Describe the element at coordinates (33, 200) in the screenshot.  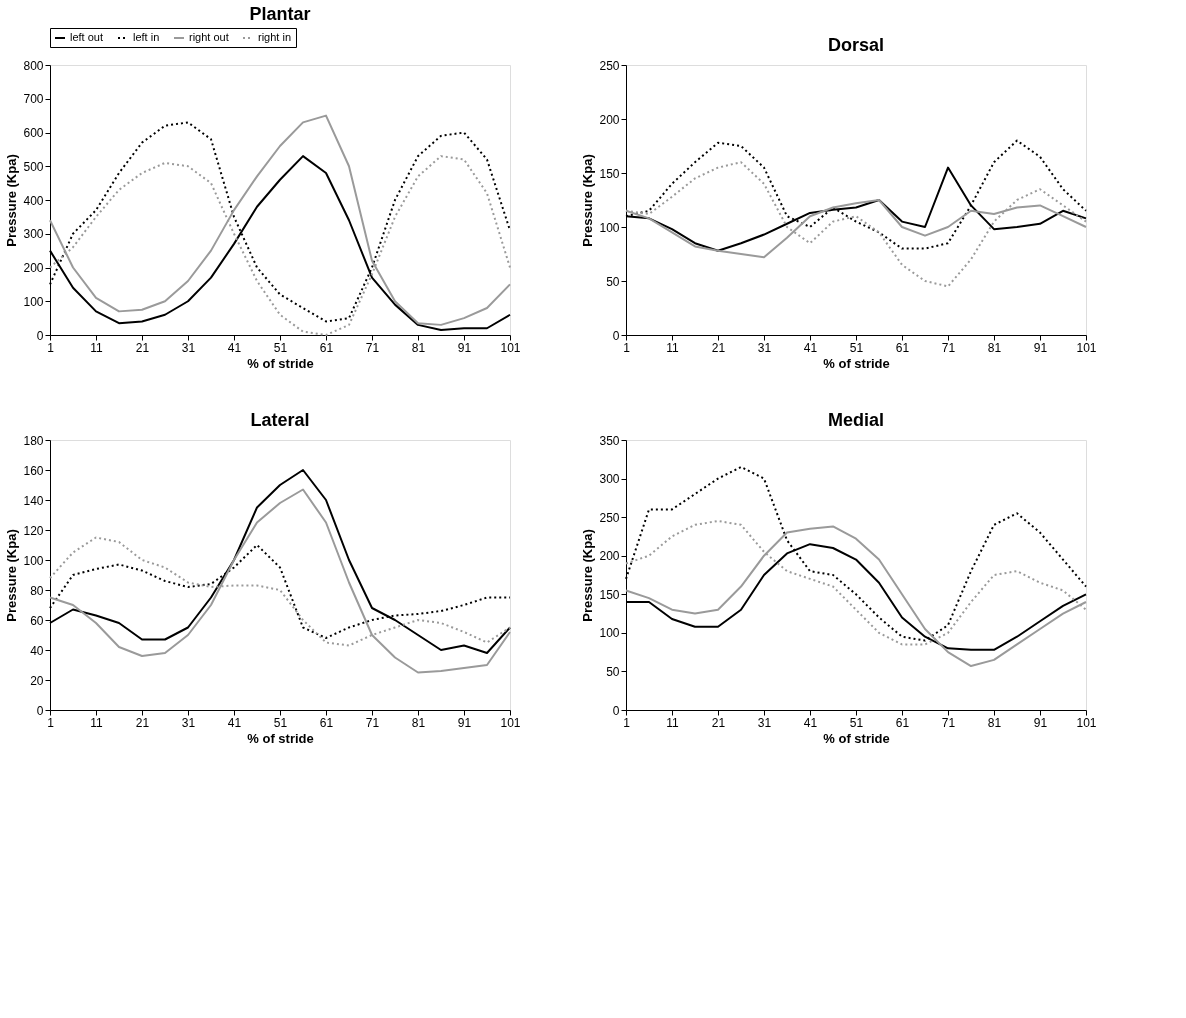
I see `y-tick-label: 400` at that location.